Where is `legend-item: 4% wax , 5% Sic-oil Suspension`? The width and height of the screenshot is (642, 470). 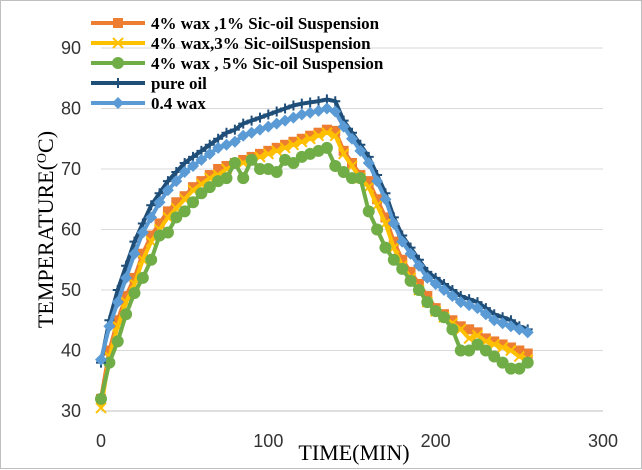 legend-item: 4% wax , 5% Sic-oil Suspension is located at coordinates (237, 63).